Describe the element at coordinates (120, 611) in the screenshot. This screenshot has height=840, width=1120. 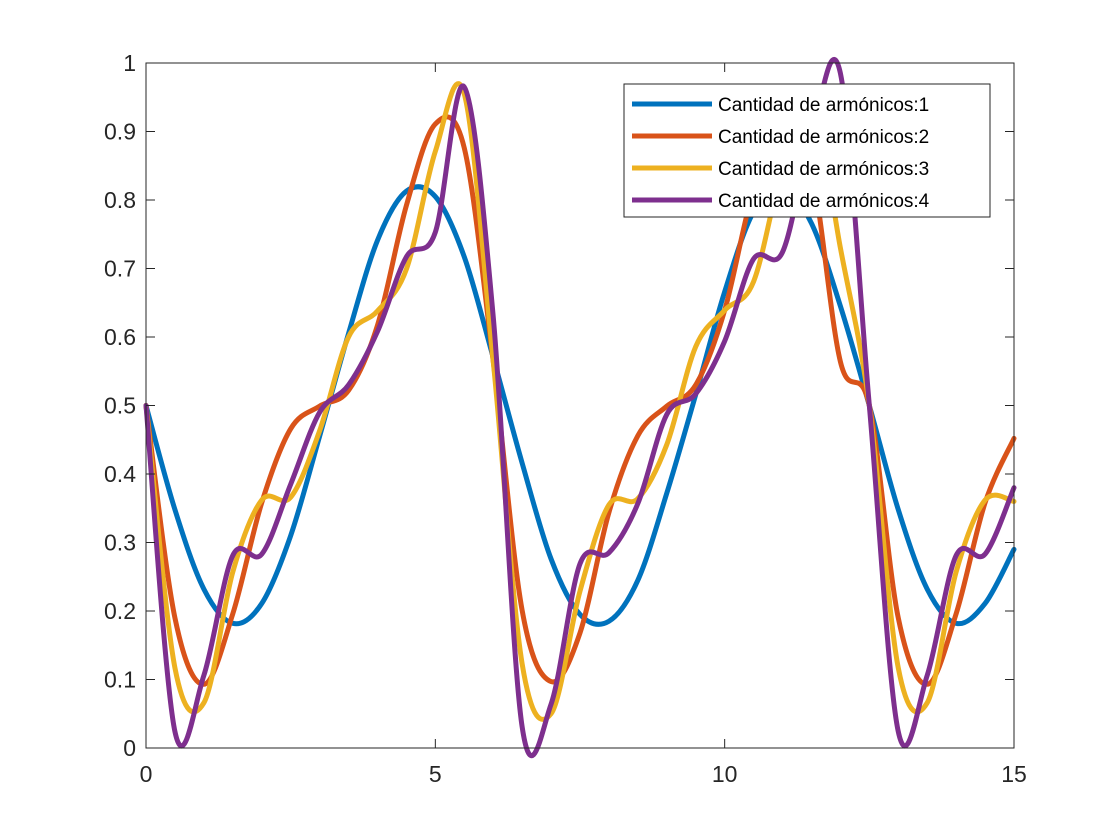
I see `y-tick-label: 0.2` at that location.